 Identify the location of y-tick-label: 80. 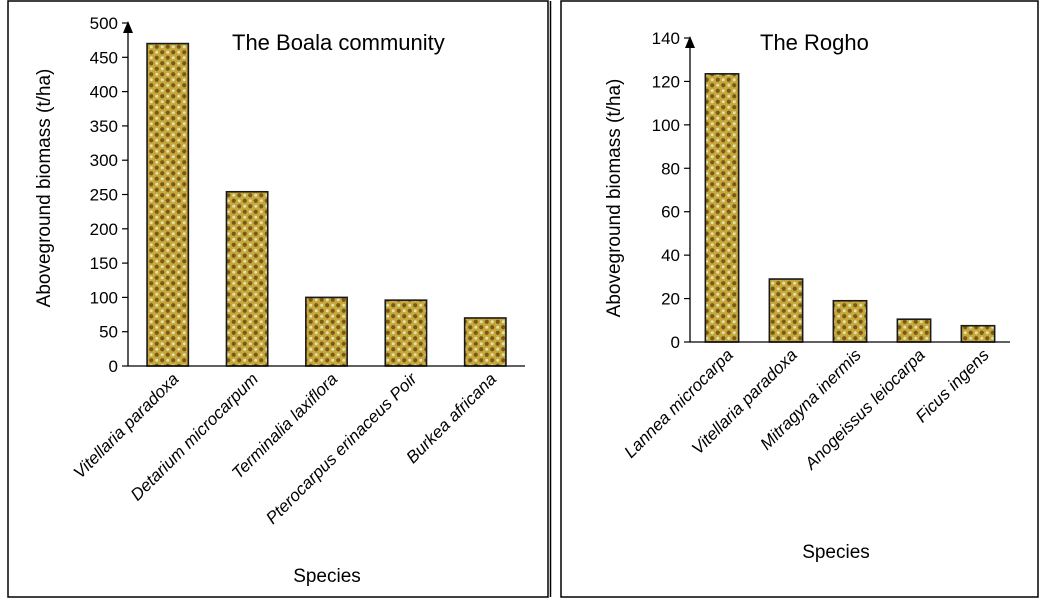
(670, 168).